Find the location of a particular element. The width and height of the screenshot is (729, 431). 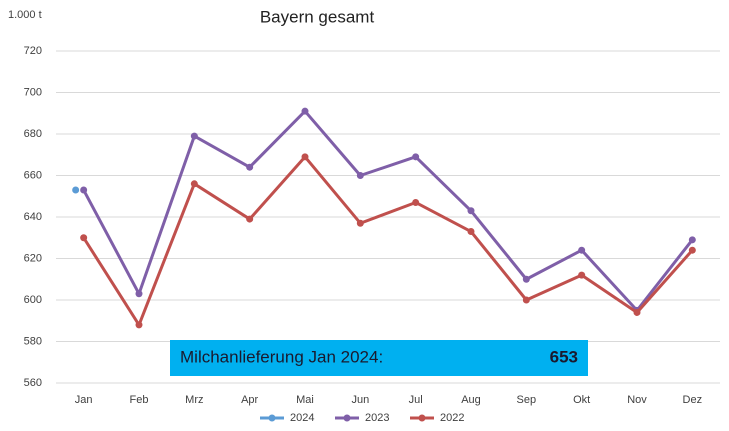

x-tick-label: Feb is located at coordinates (139, 400).